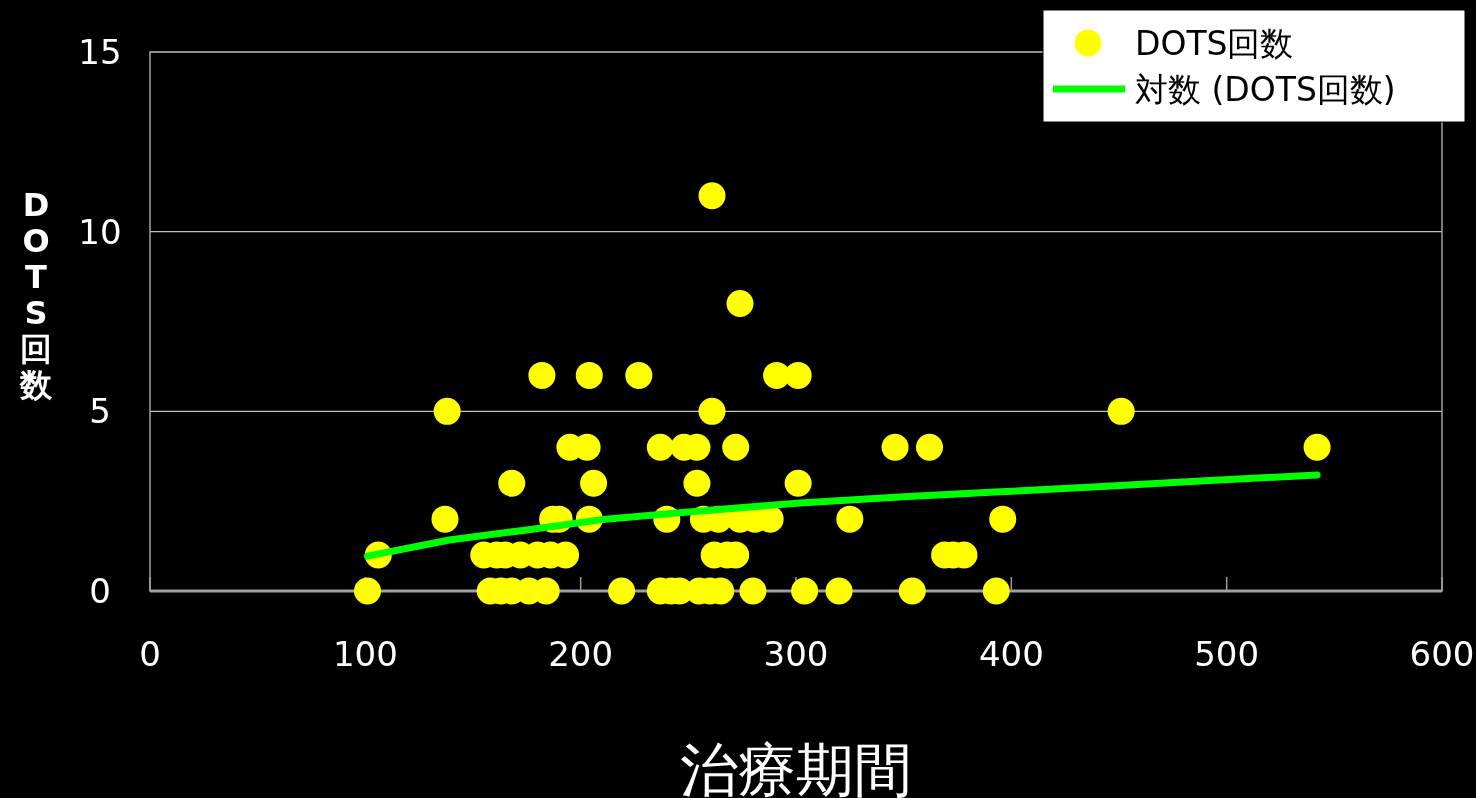  I want to click on x-tick-label: 500, so click(1227, 654).